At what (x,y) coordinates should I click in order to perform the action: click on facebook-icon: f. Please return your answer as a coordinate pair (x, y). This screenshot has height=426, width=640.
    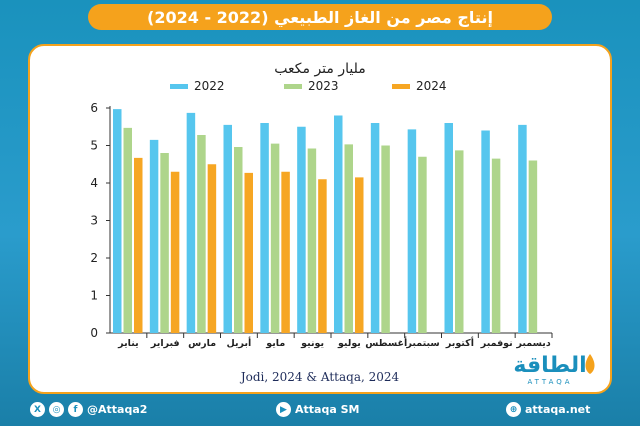
    Looking at the image, I should click on (75, 409).